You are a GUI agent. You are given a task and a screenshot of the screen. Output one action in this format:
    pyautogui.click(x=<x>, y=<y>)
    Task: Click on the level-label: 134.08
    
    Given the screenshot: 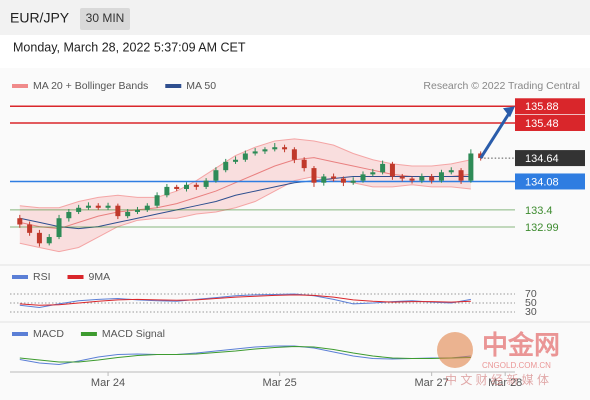 What is the action you would take?
    pyautogui.click(x=542, y=182)
    